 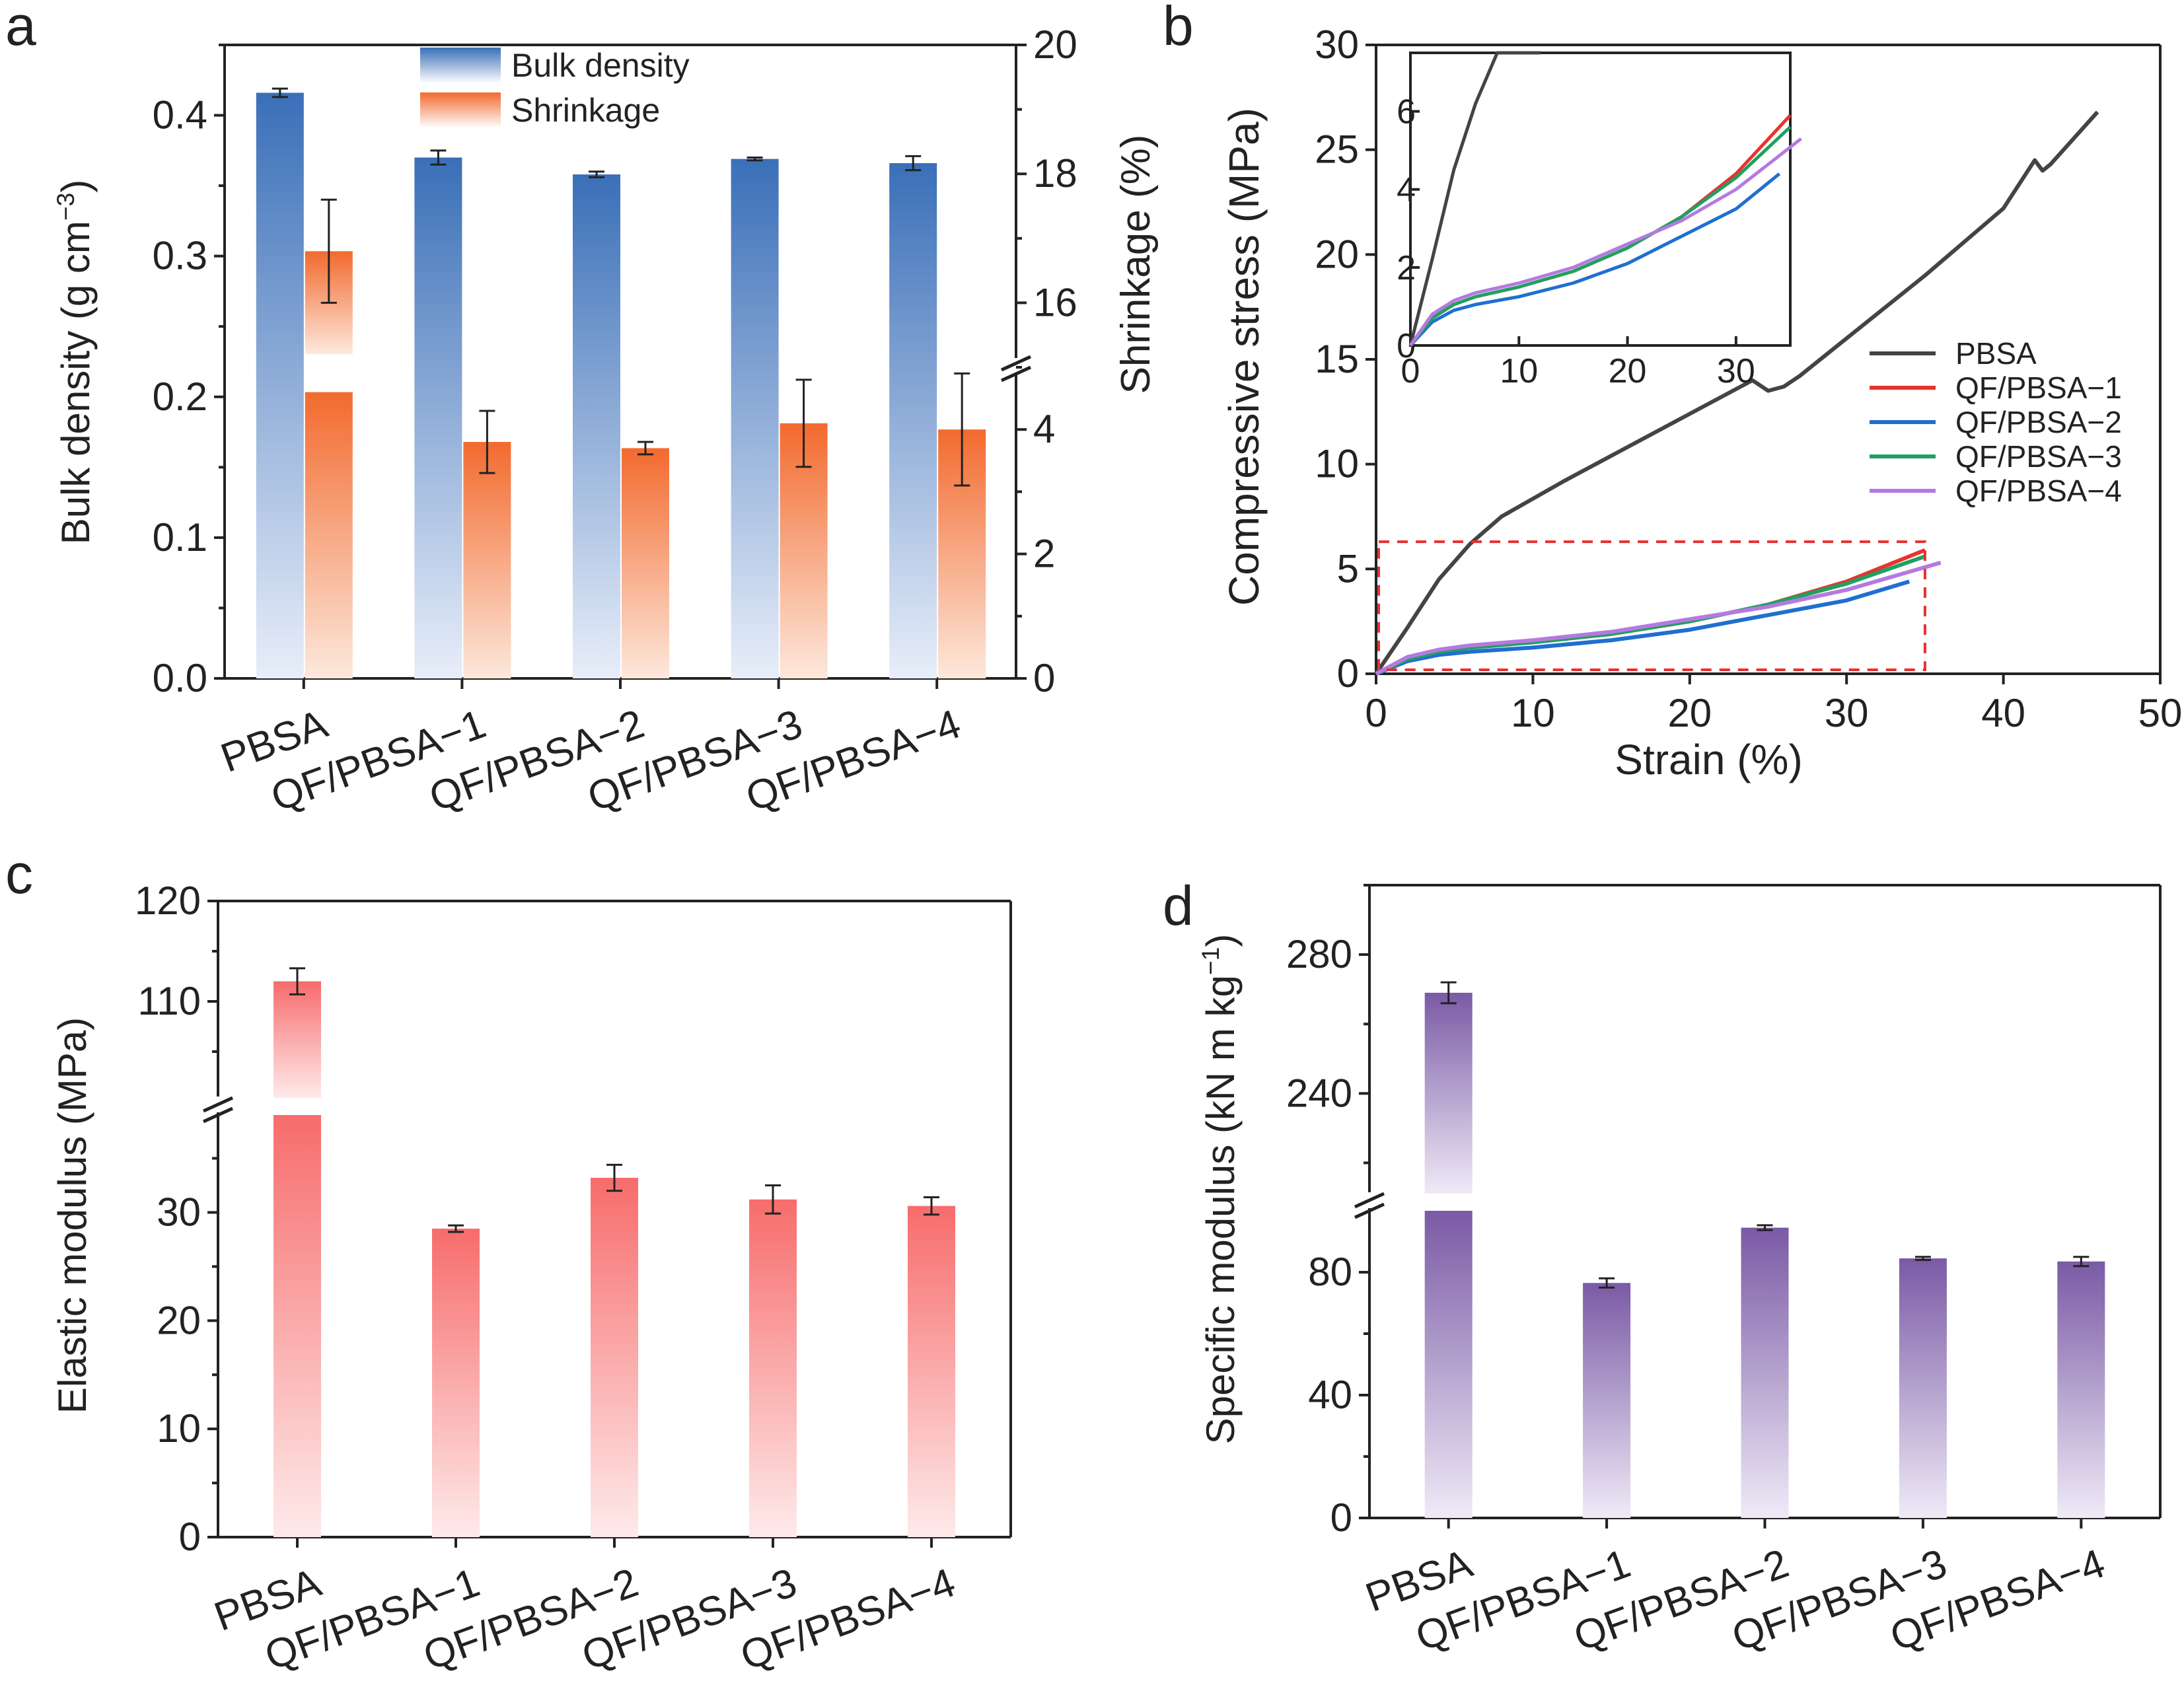 What do you see at coordinates (75, 362) in the screenshot?
I see `ylabel-a: Bulk density (g cm−3)` at bounding box center [75, 362].